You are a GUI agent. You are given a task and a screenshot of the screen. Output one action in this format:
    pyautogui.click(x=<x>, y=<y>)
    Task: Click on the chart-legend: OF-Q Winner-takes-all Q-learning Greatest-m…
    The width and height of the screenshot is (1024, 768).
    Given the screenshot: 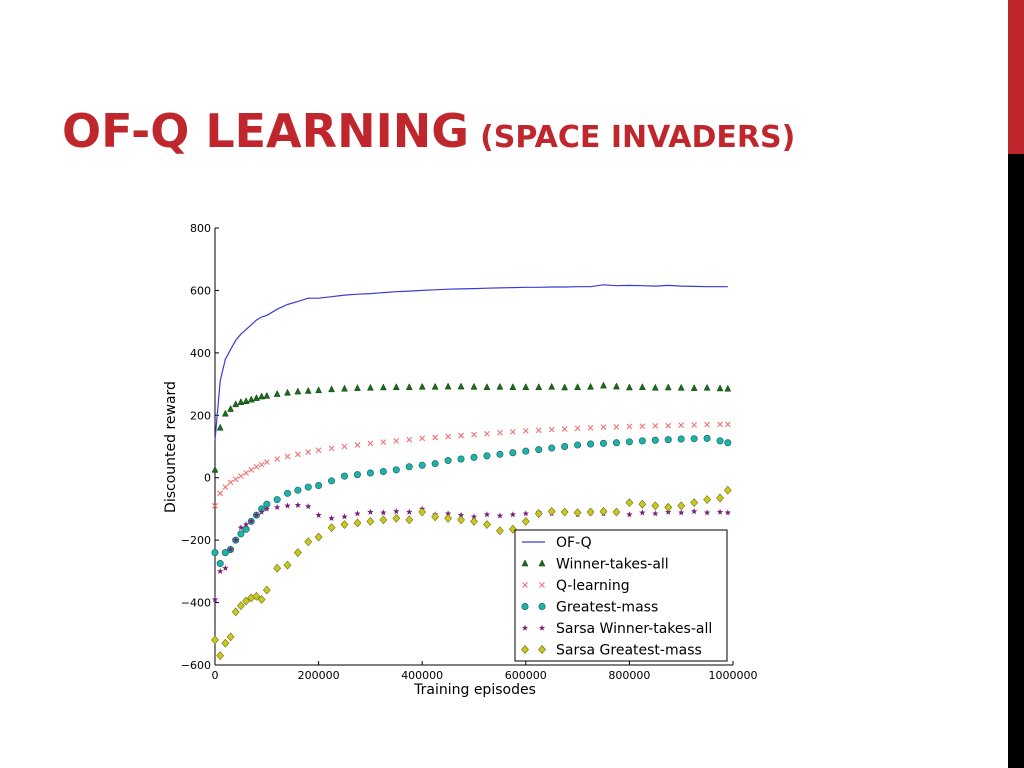 What is the action you would take?
    pyautogui.click(x=621, y=595)
    